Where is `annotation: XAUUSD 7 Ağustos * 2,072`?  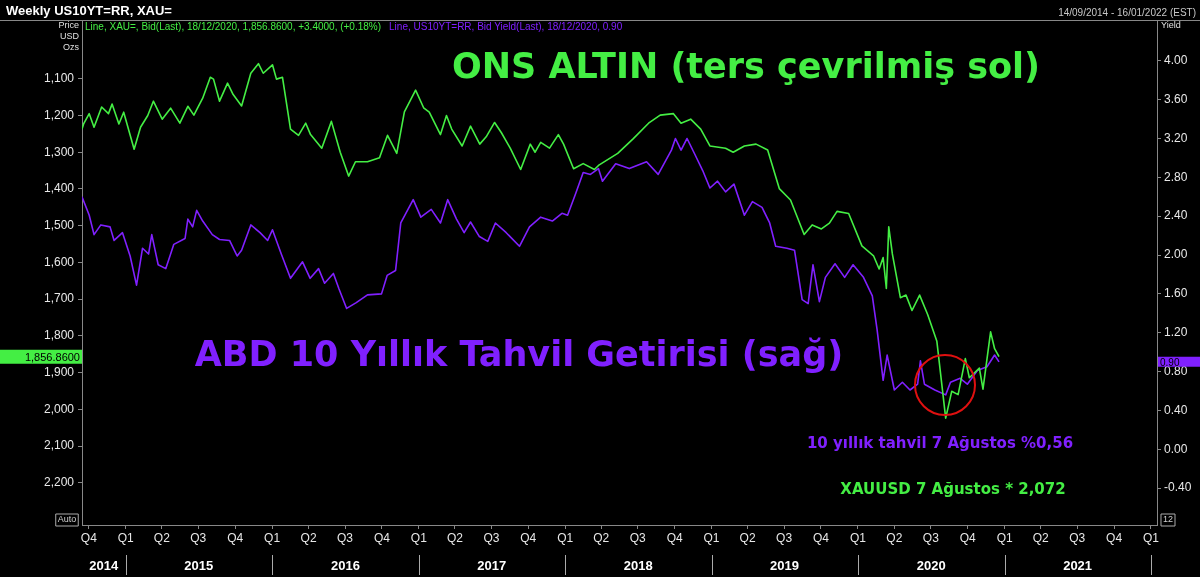
annotation: XAUUSD 7 Ağustos * 2,072 is located at coordinates (953, 488).